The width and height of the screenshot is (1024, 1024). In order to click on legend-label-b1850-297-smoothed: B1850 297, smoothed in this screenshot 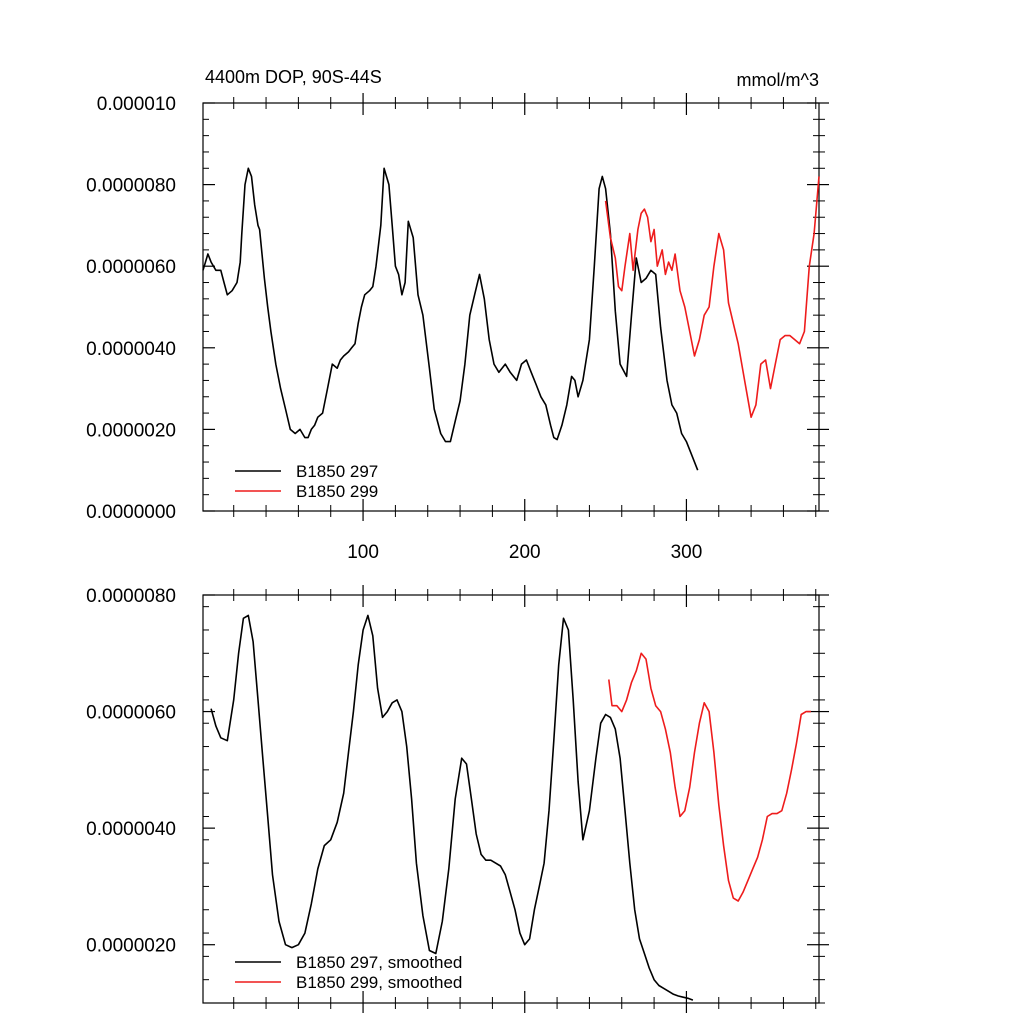, I will do `click(379, 962)`.